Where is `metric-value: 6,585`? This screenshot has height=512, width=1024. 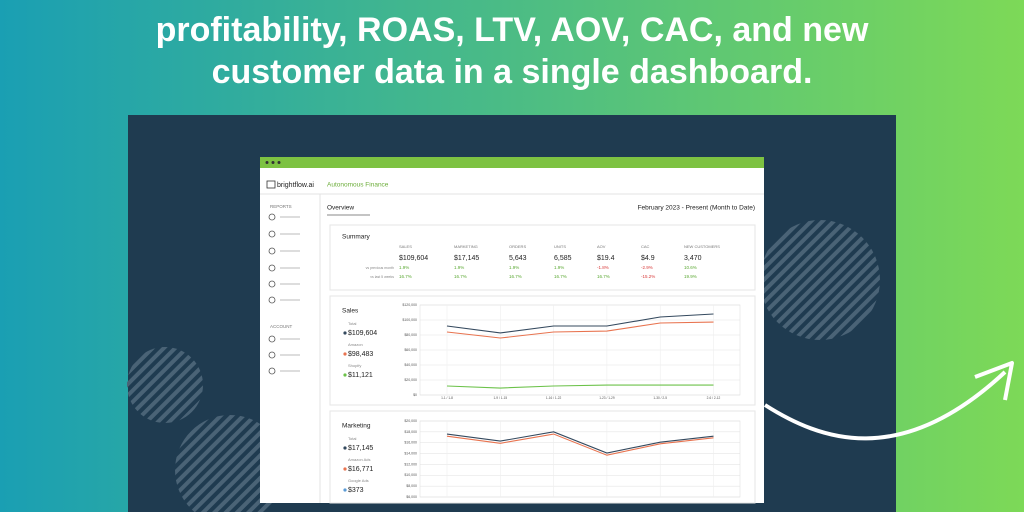 metric-value: 6,585 is located at coordinates (563, 258).